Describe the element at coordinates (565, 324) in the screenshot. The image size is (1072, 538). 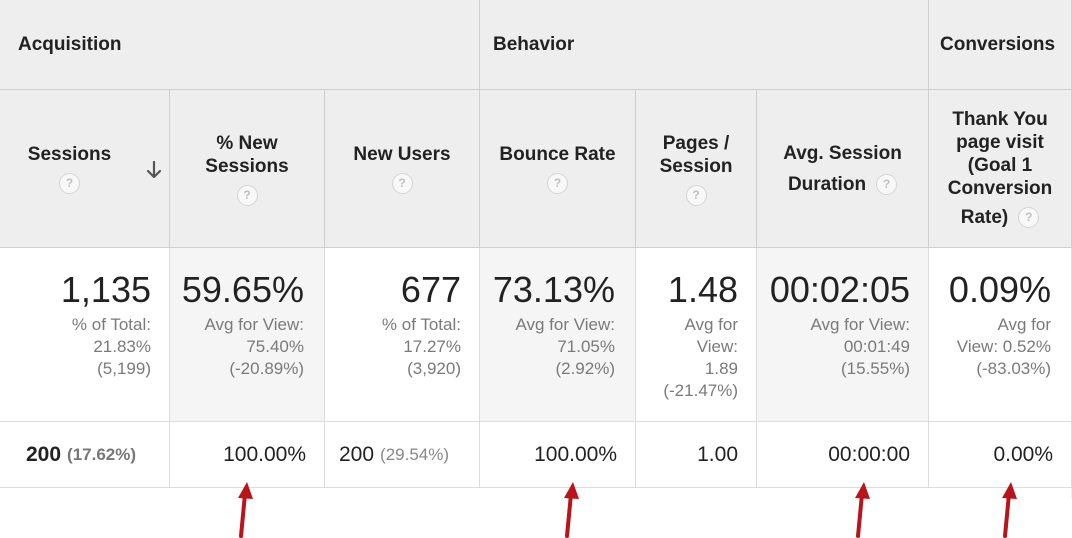
I see `total-bounce-rate-line1: Avg for View:` at that location.